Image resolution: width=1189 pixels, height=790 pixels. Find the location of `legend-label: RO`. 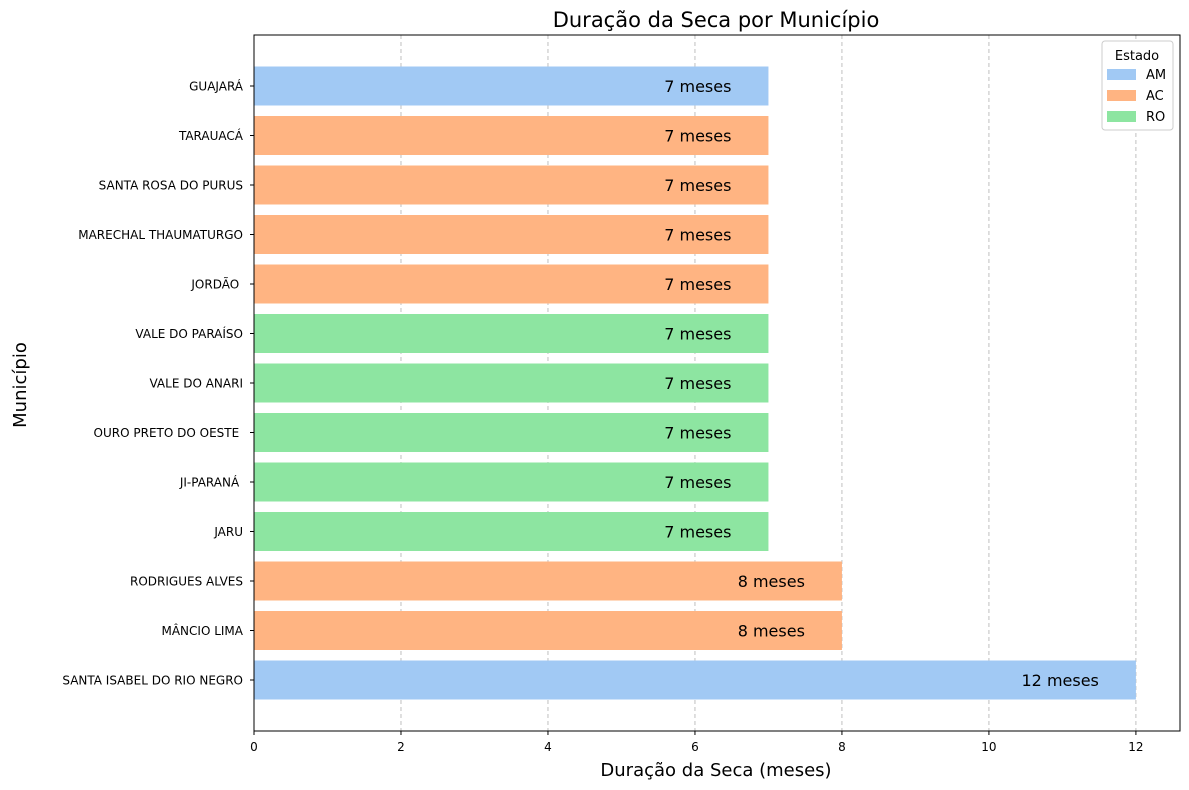

legend-label: RO is located at coordinates (1155, 117).